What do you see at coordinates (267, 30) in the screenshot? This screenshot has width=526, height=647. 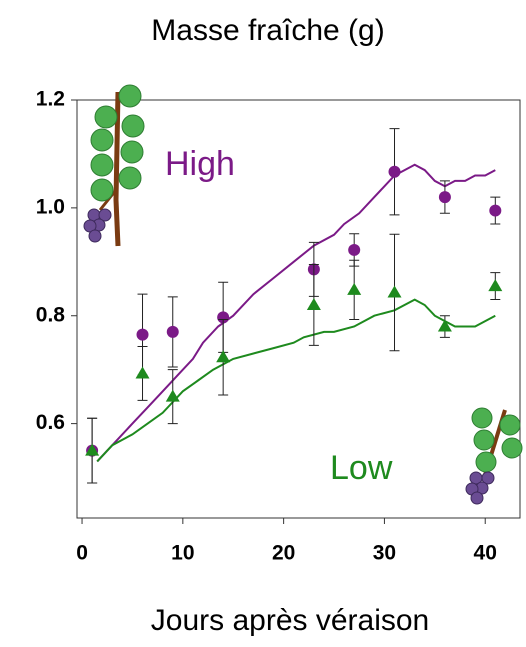 I see `chart-title: Masse fraîche (g)` at bounding box center [267, 30].